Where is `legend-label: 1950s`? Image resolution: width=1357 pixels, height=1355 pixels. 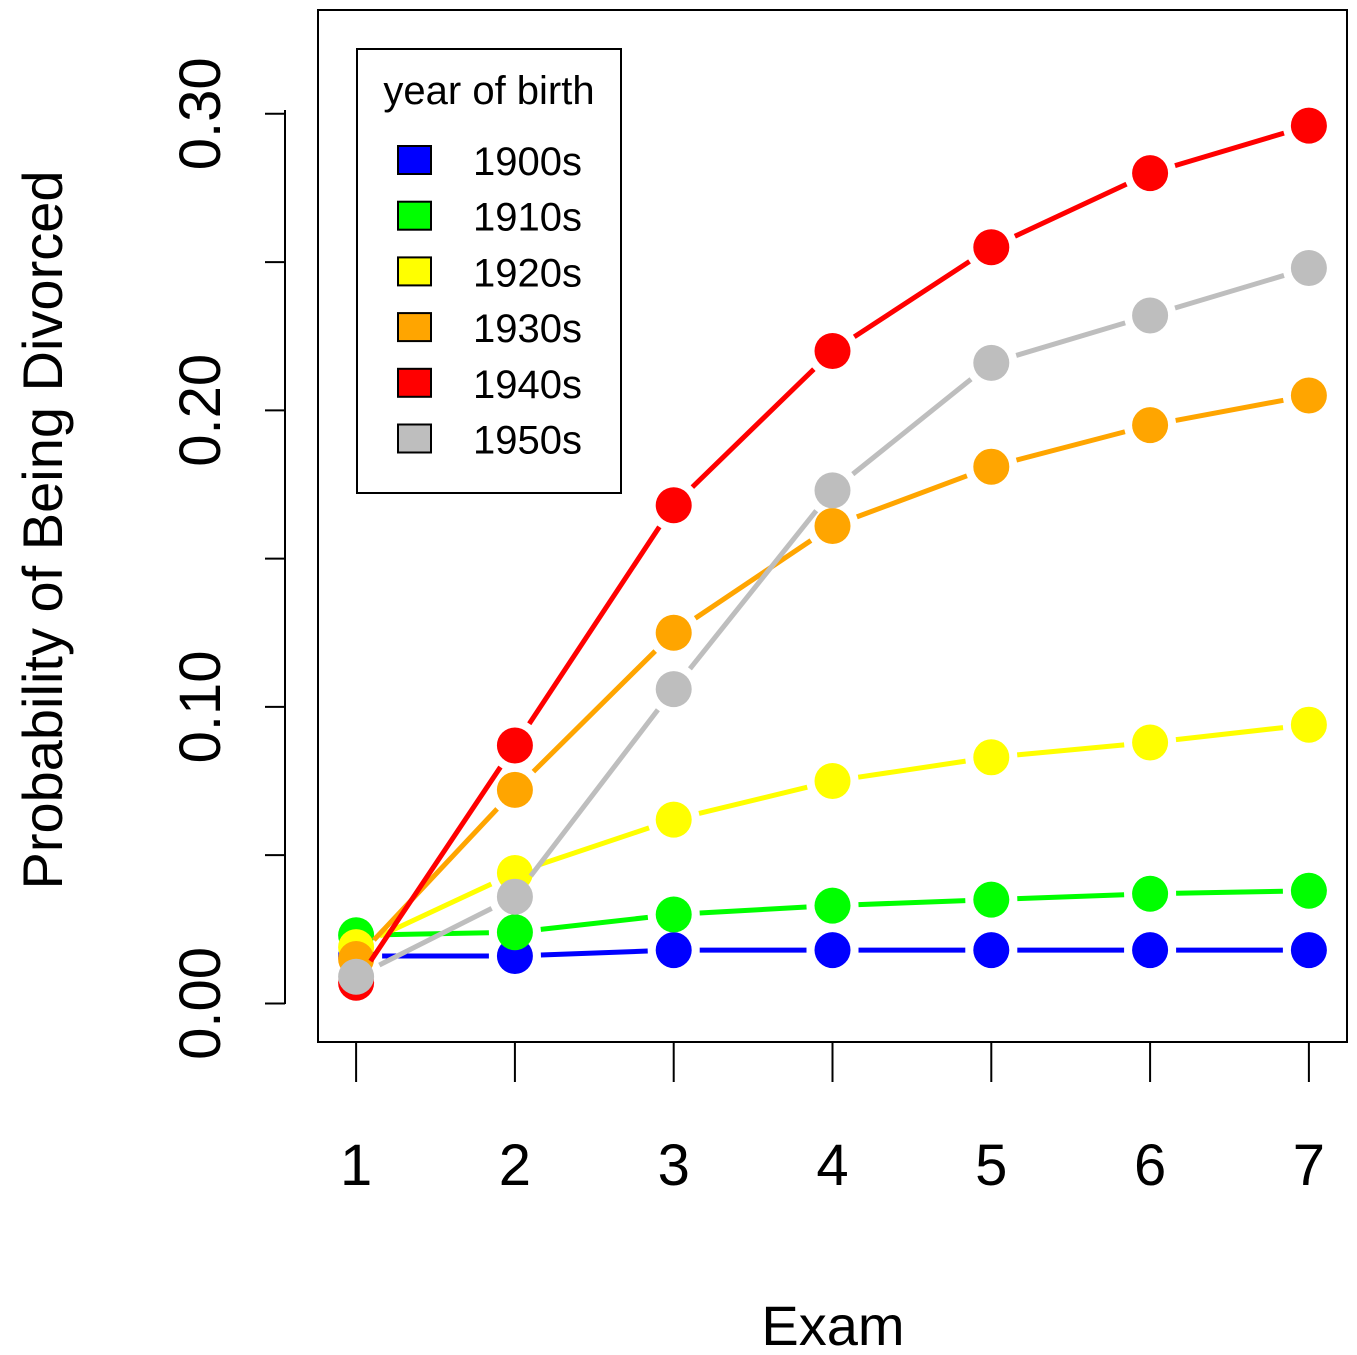
legend-label: 1950s is located at coordinates (527, 441).